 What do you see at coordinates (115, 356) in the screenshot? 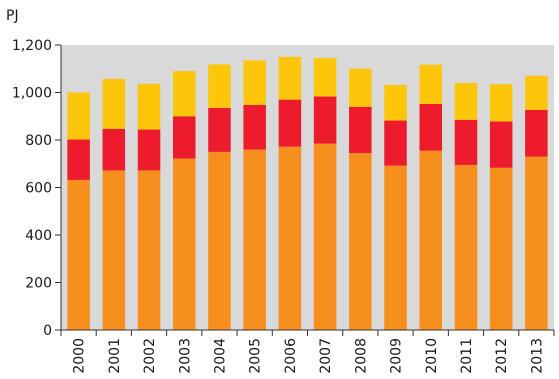
I see `x-tick-label-2001: 2001` at bounding box center [115, 356].